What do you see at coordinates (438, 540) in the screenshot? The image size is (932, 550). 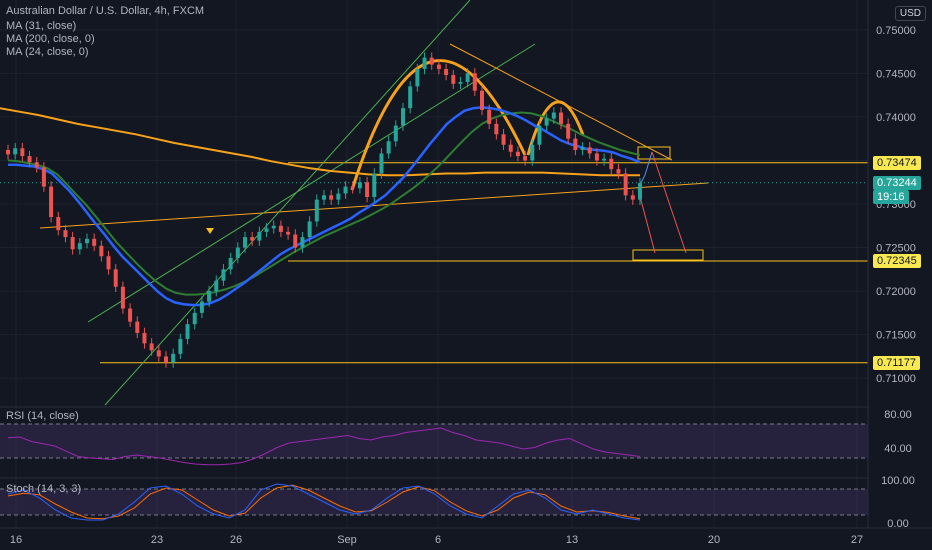 I see `time-tick-label: 6` at bounding box center [438, 540].